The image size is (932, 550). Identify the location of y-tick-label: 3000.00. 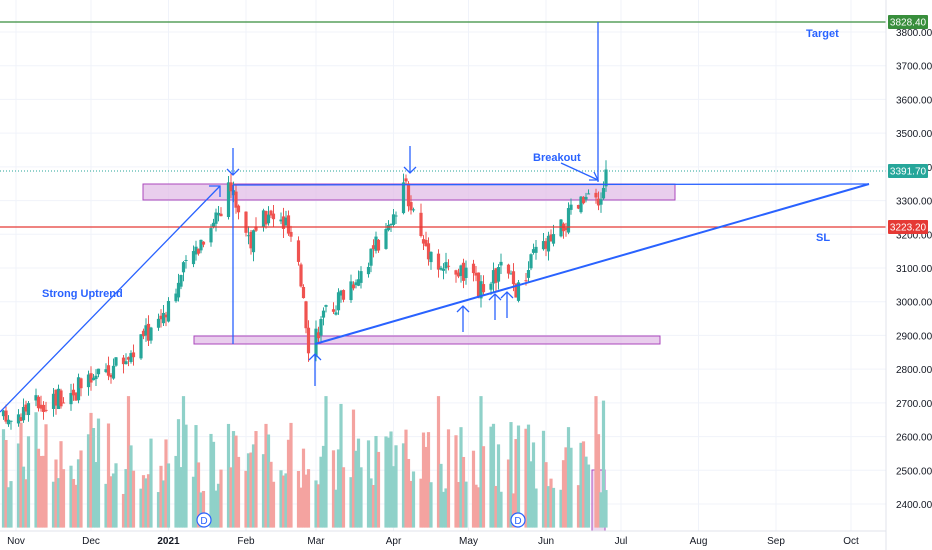
(914, 303).